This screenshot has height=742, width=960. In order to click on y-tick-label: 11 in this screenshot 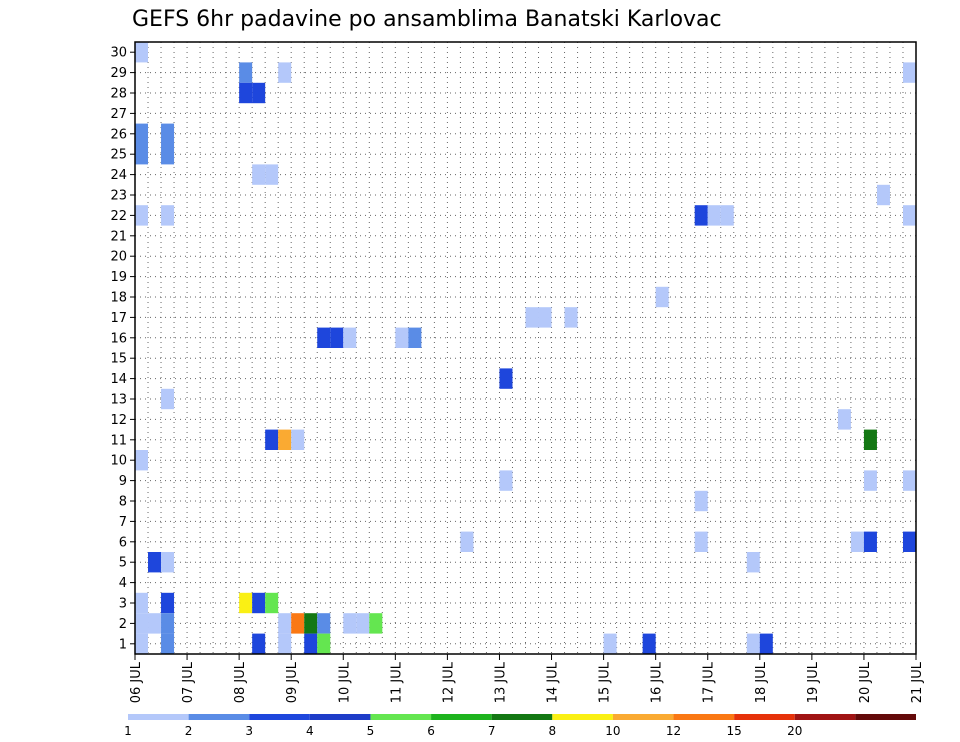, I will do `click(118, 440)`.